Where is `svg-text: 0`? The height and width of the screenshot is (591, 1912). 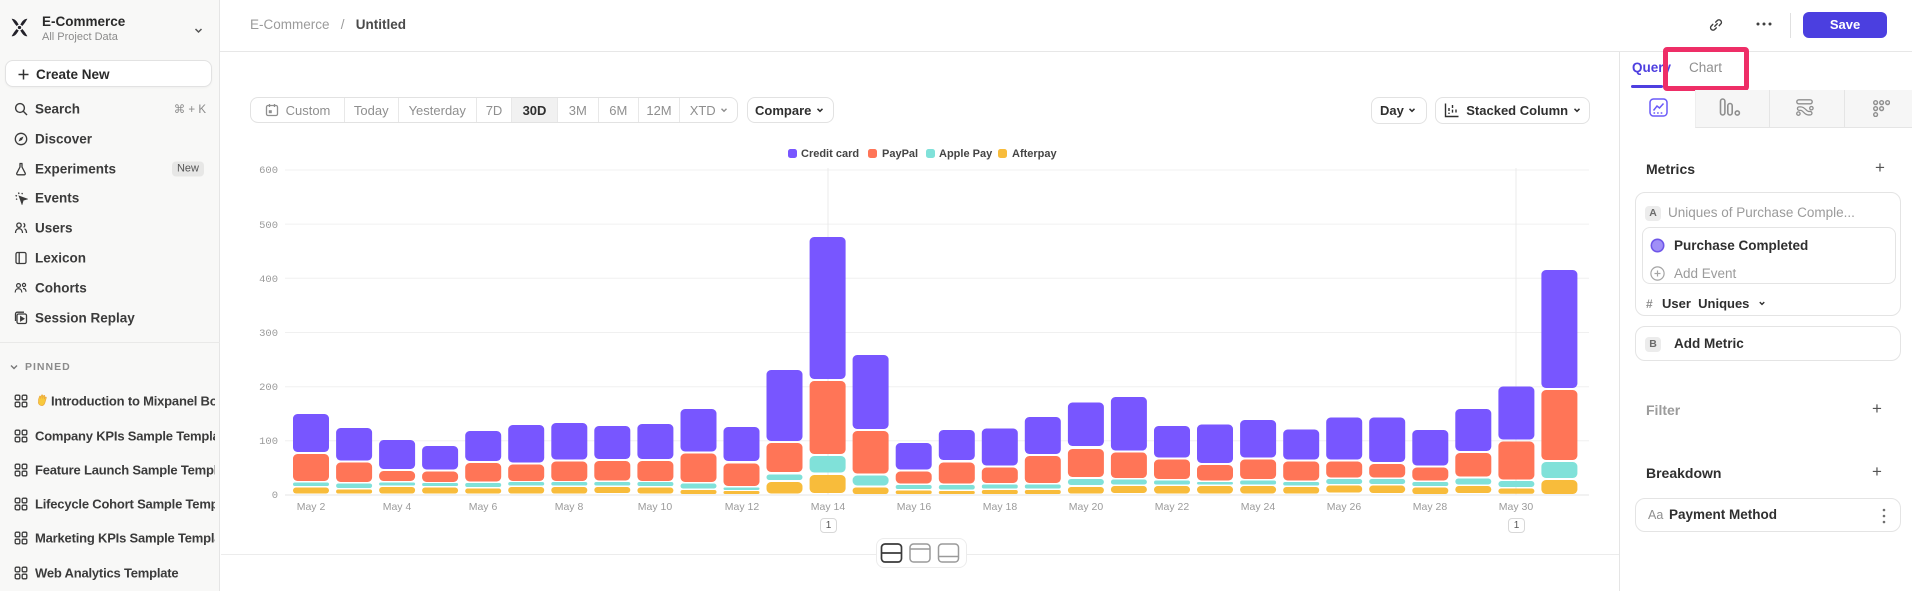
svg-text: 0 is located at coordinates (275, 496).